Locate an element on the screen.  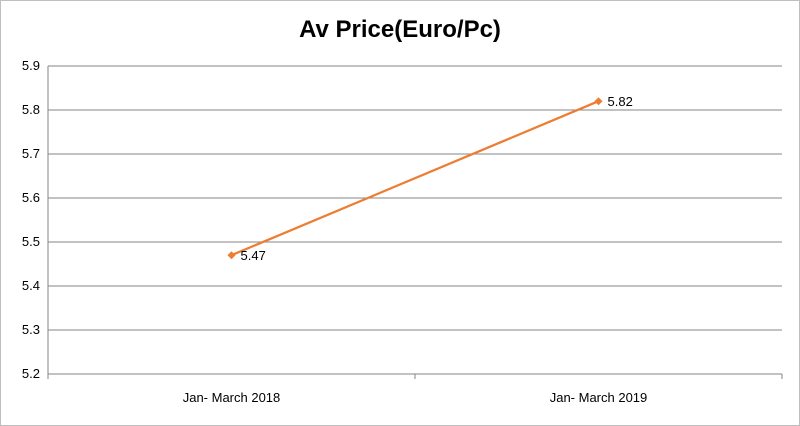
y-tick-label: 5.8 is located at coordinates (31, 109).